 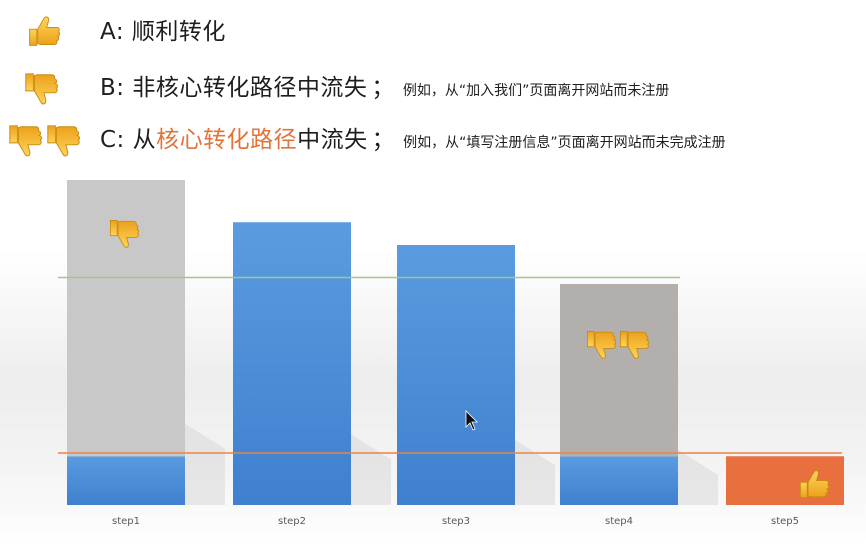 What do you see at coordinates (536, 91) in the screenshot?
I see `legend-b-note: 例如，从“加入我们”页面离开网站而未注册` at bounding box center [536, 91].